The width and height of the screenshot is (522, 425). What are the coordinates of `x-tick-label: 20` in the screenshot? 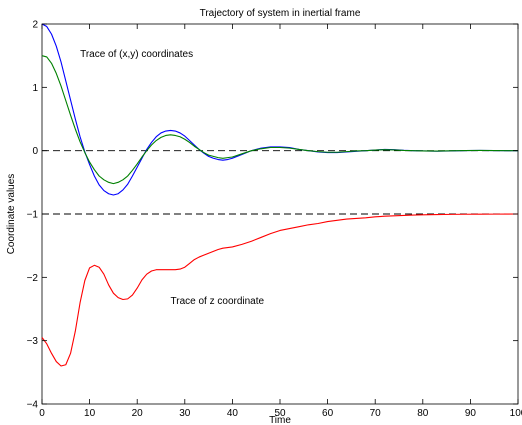 It's located at (138, 413).